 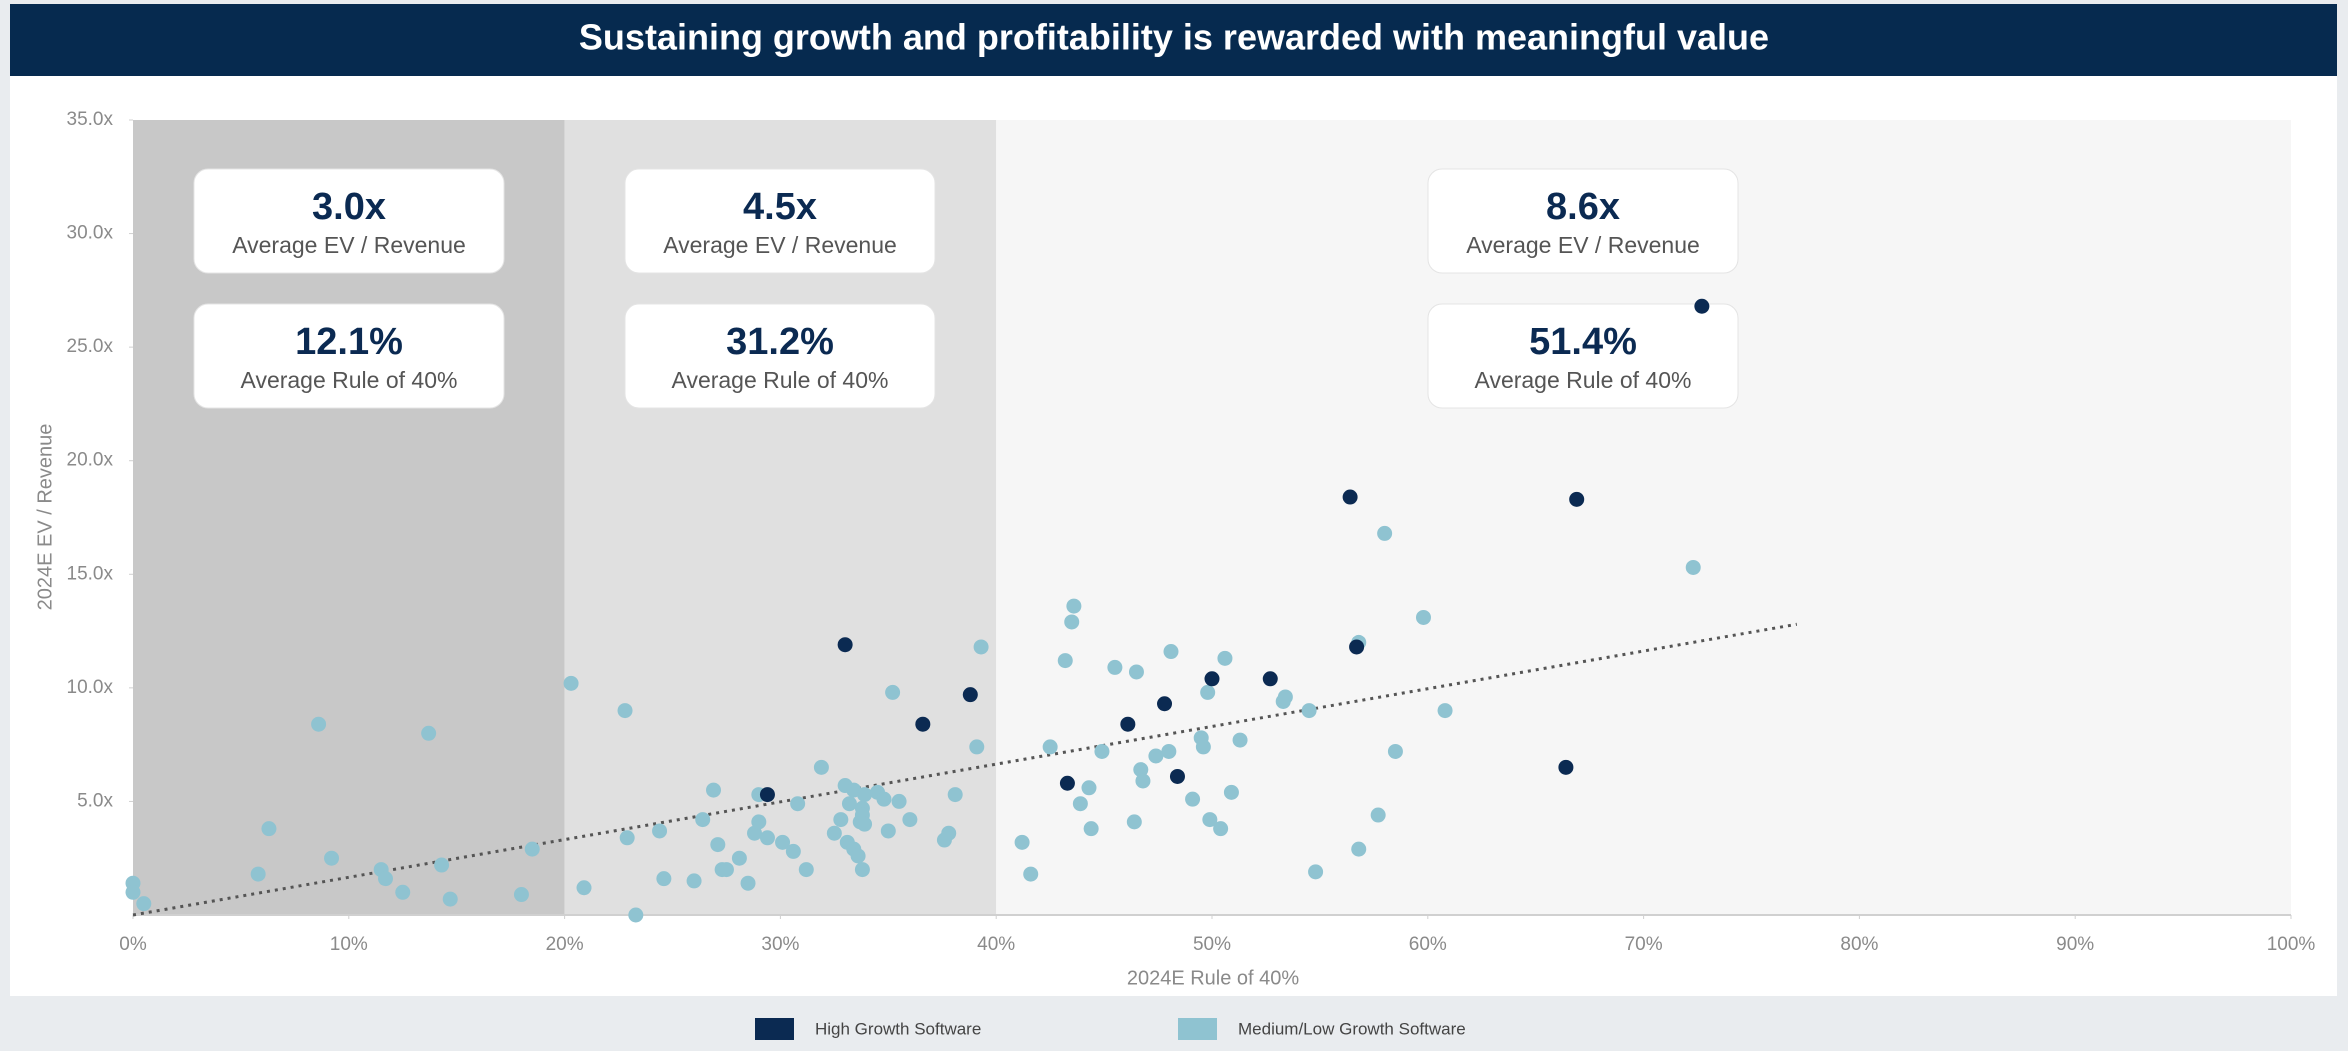 What do you see at coordinates (133, 944) in the screenshot?
I see `x-tick-label: 0%` at bounding box center [133, 944].